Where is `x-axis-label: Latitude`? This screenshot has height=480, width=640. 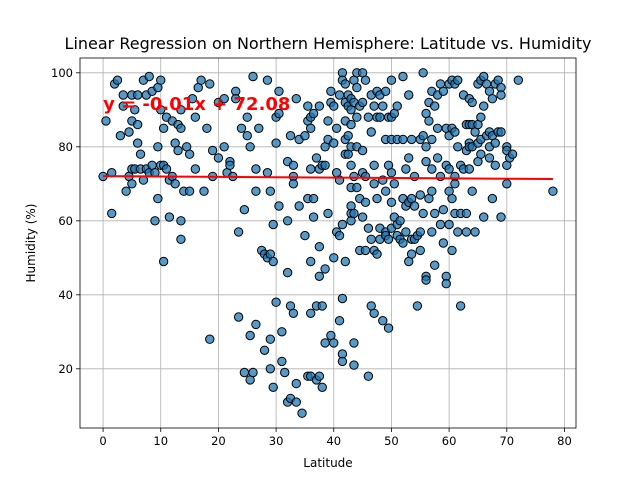 x-axis-label: Latitude is located at coordinates (327, 463).